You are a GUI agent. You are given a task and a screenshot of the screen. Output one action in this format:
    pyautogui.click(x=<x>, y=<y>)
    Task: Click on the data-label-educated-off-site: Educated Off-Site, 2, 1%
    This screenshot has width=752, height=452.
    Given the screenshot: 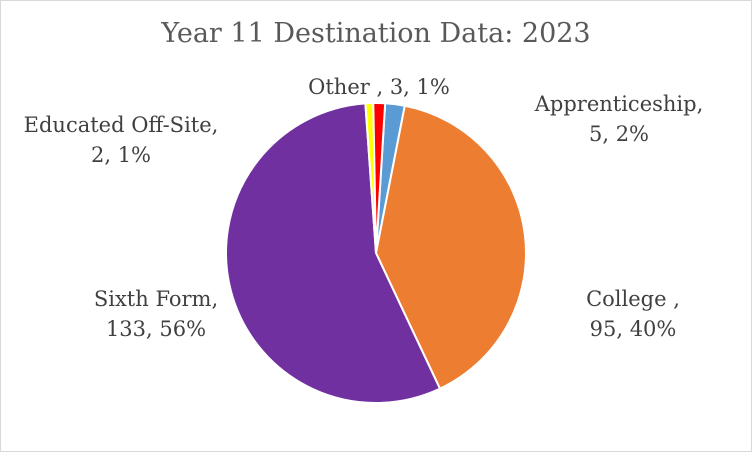 What is the action you would take?
    pyautogui.click(x=121, y=140)
    